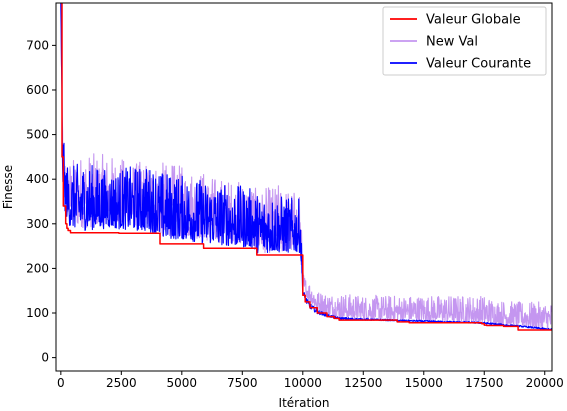 The width and height of the screenshot is (567, 411). What do you see at coordinates (41, 201) in the screenshot?
I see `y-axis: 0 100 200 300 400 500 600 700` at bounding box center [41, 201].